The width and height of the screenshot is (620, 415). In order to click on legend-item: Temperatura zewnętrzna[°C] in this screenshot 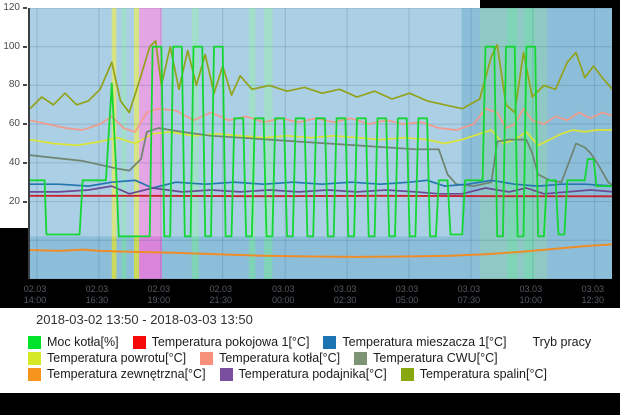, I will do `click(117, 374)`.